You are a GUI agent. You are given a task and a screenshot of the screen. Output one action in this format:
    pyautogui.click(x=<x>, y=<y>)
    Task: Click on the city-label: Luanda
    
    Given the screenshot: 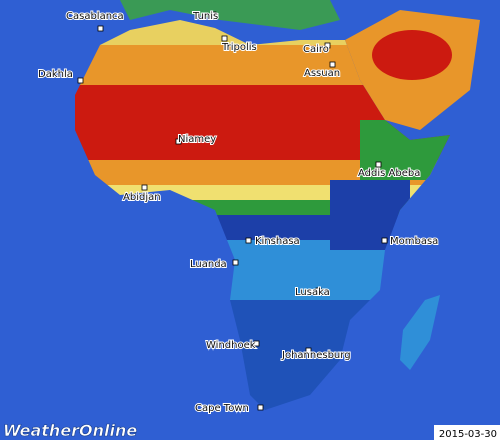 What is the action you would take?
    pyautogui.click(x=208, y=264)
    